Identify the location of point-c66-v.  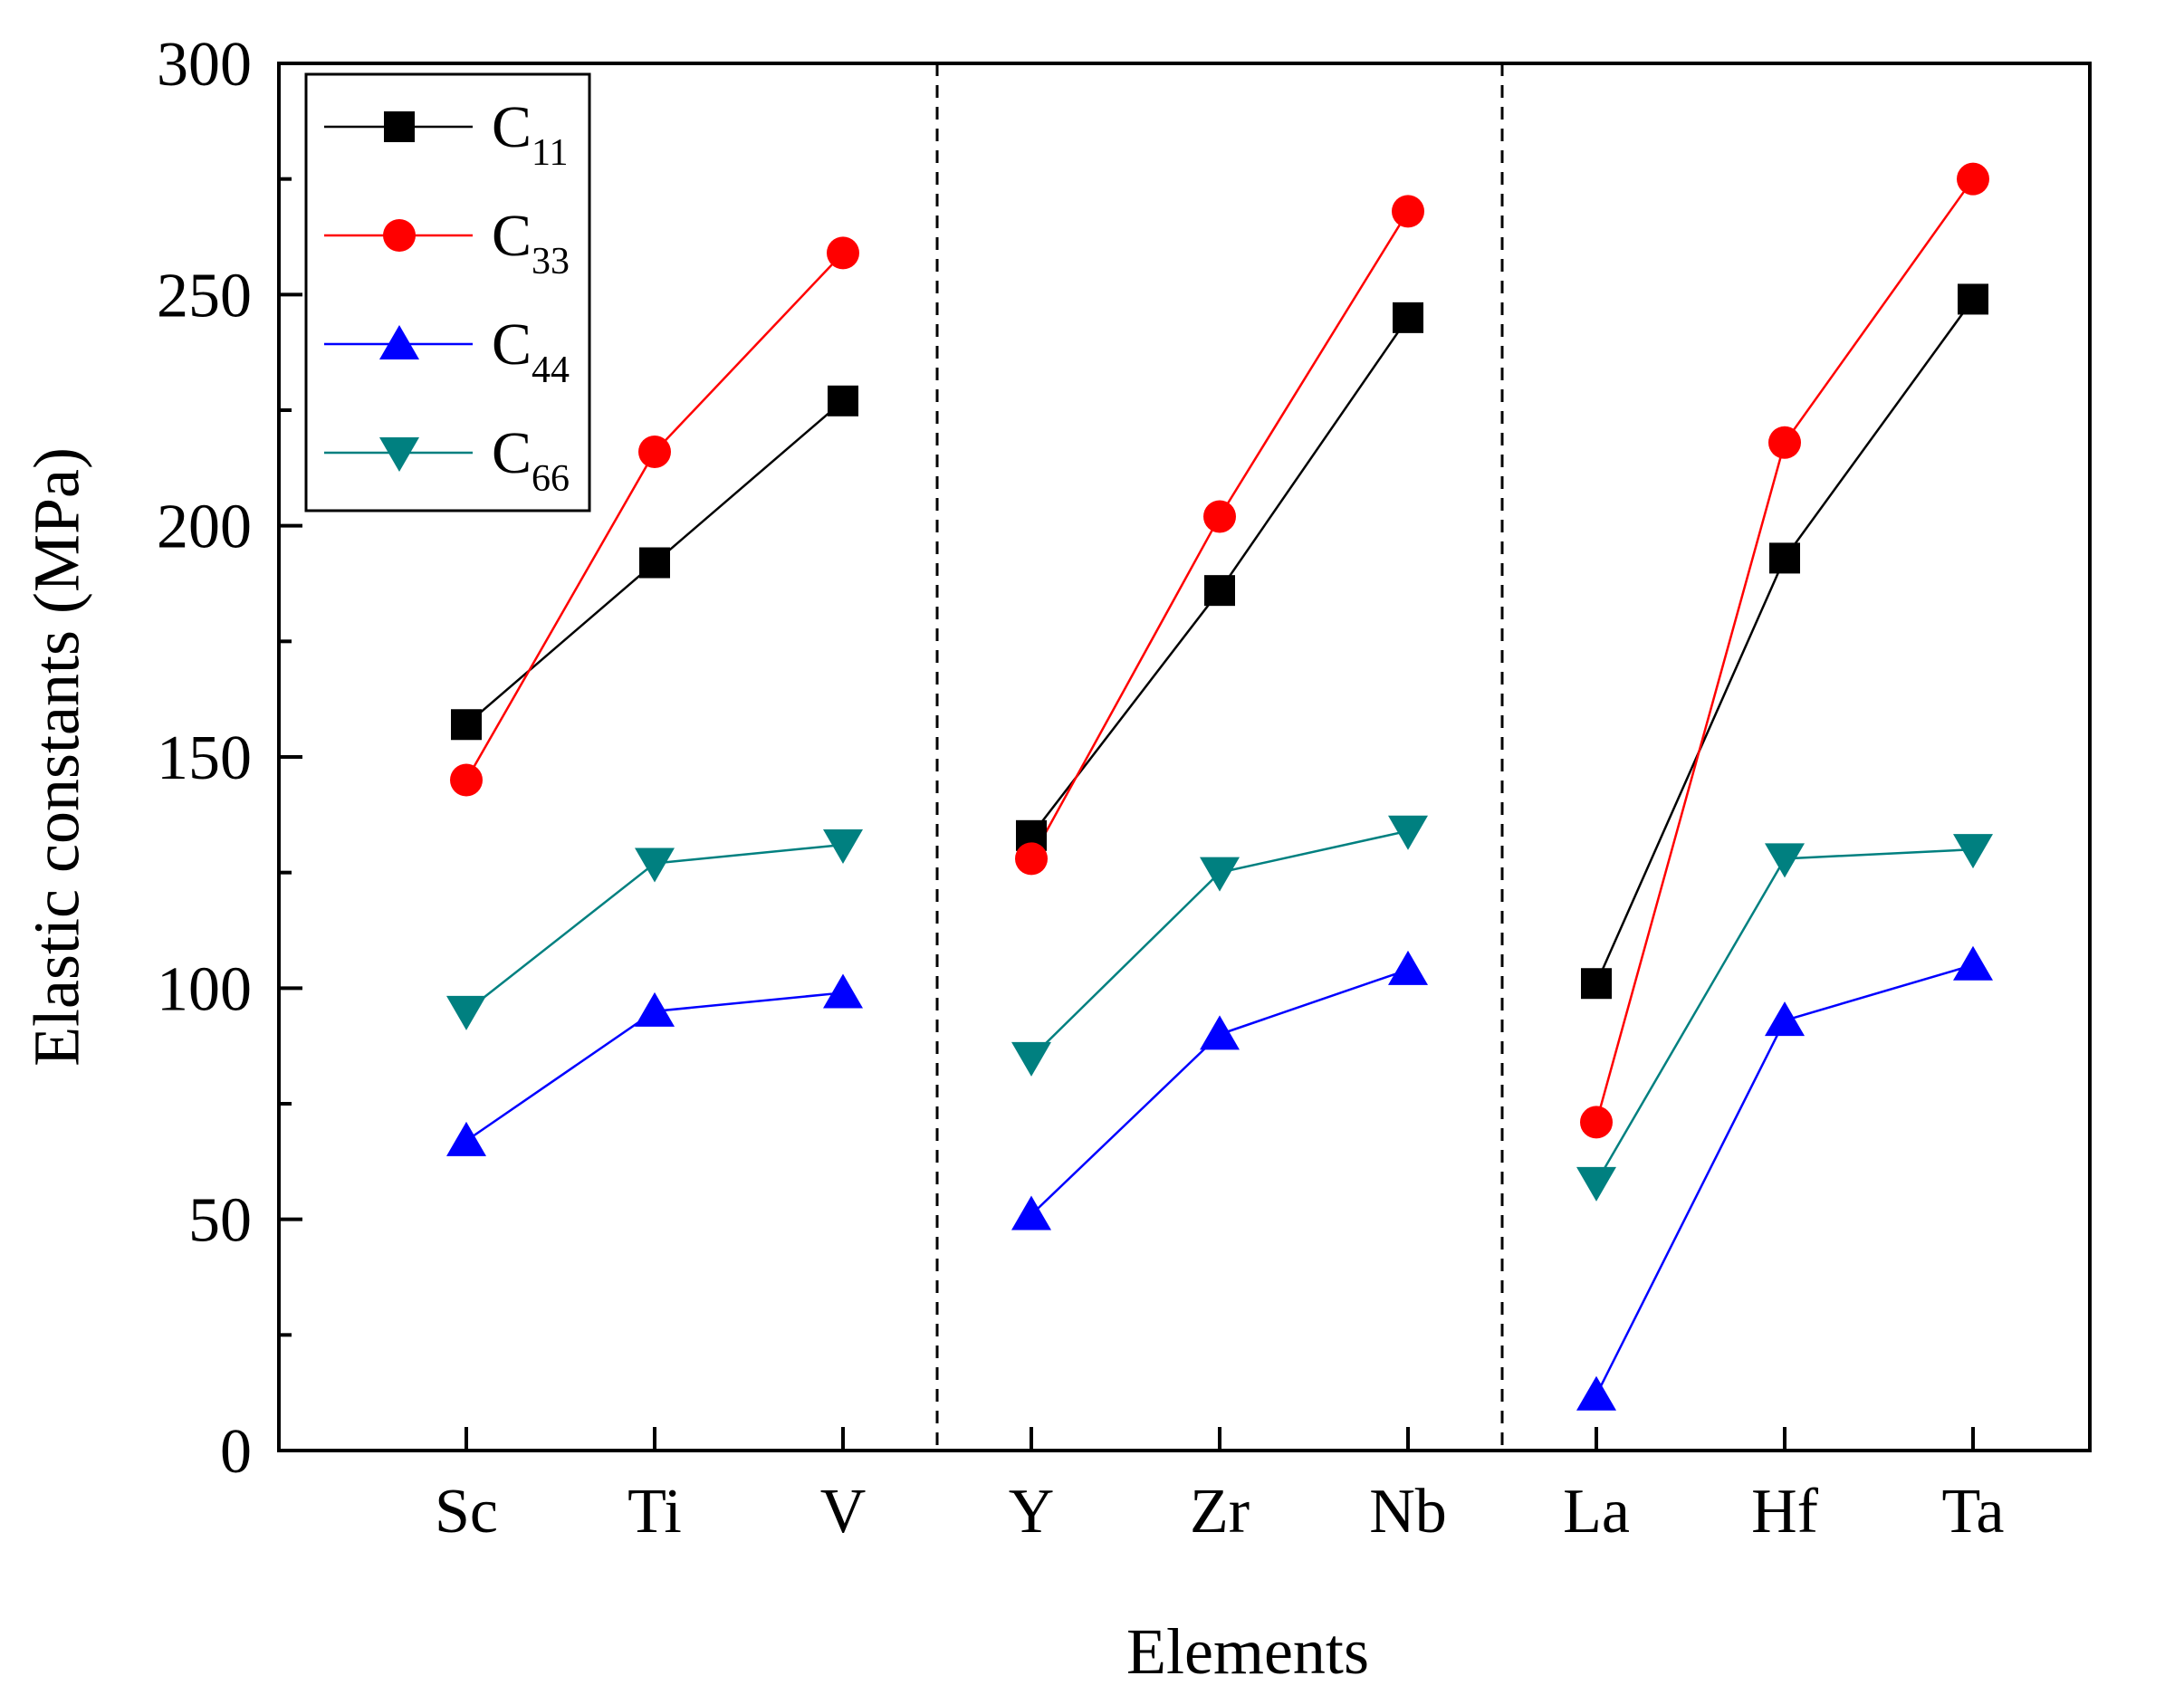
(843, 847).